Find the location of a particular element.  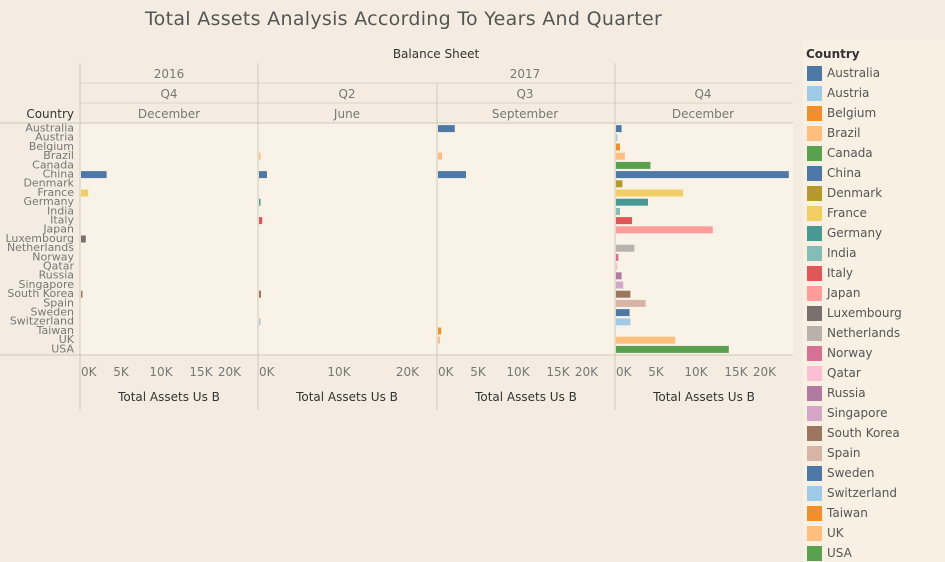

country-label: Denmark is located at coordinates (48, 183).